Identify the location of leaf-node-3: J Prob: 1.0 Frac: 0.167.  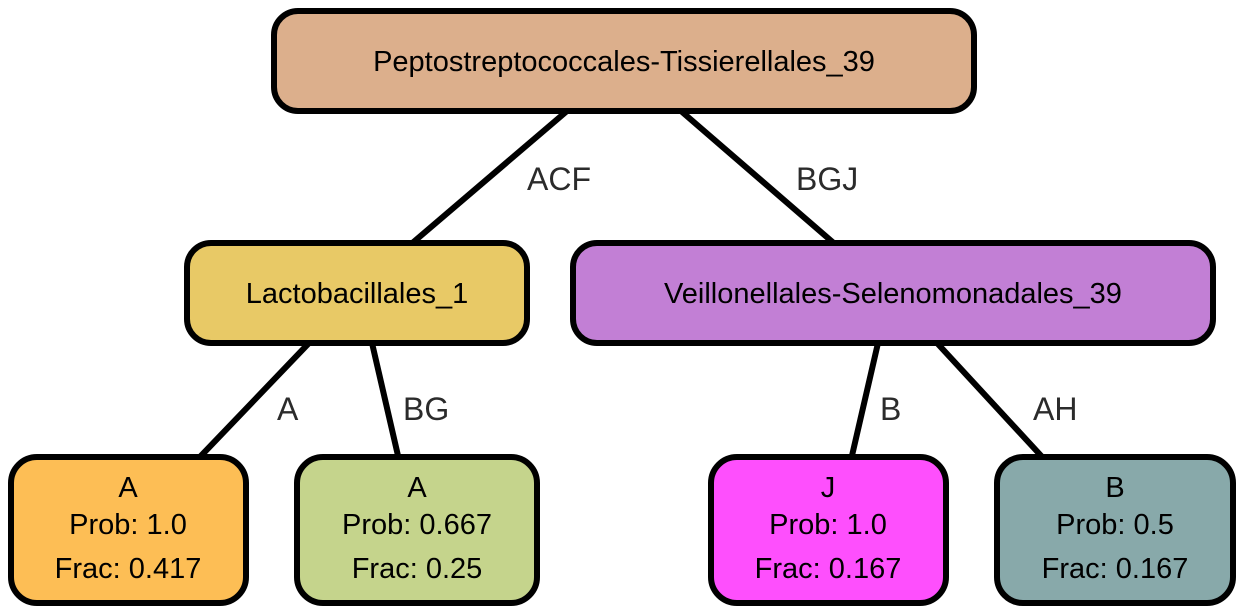
(828, 530).